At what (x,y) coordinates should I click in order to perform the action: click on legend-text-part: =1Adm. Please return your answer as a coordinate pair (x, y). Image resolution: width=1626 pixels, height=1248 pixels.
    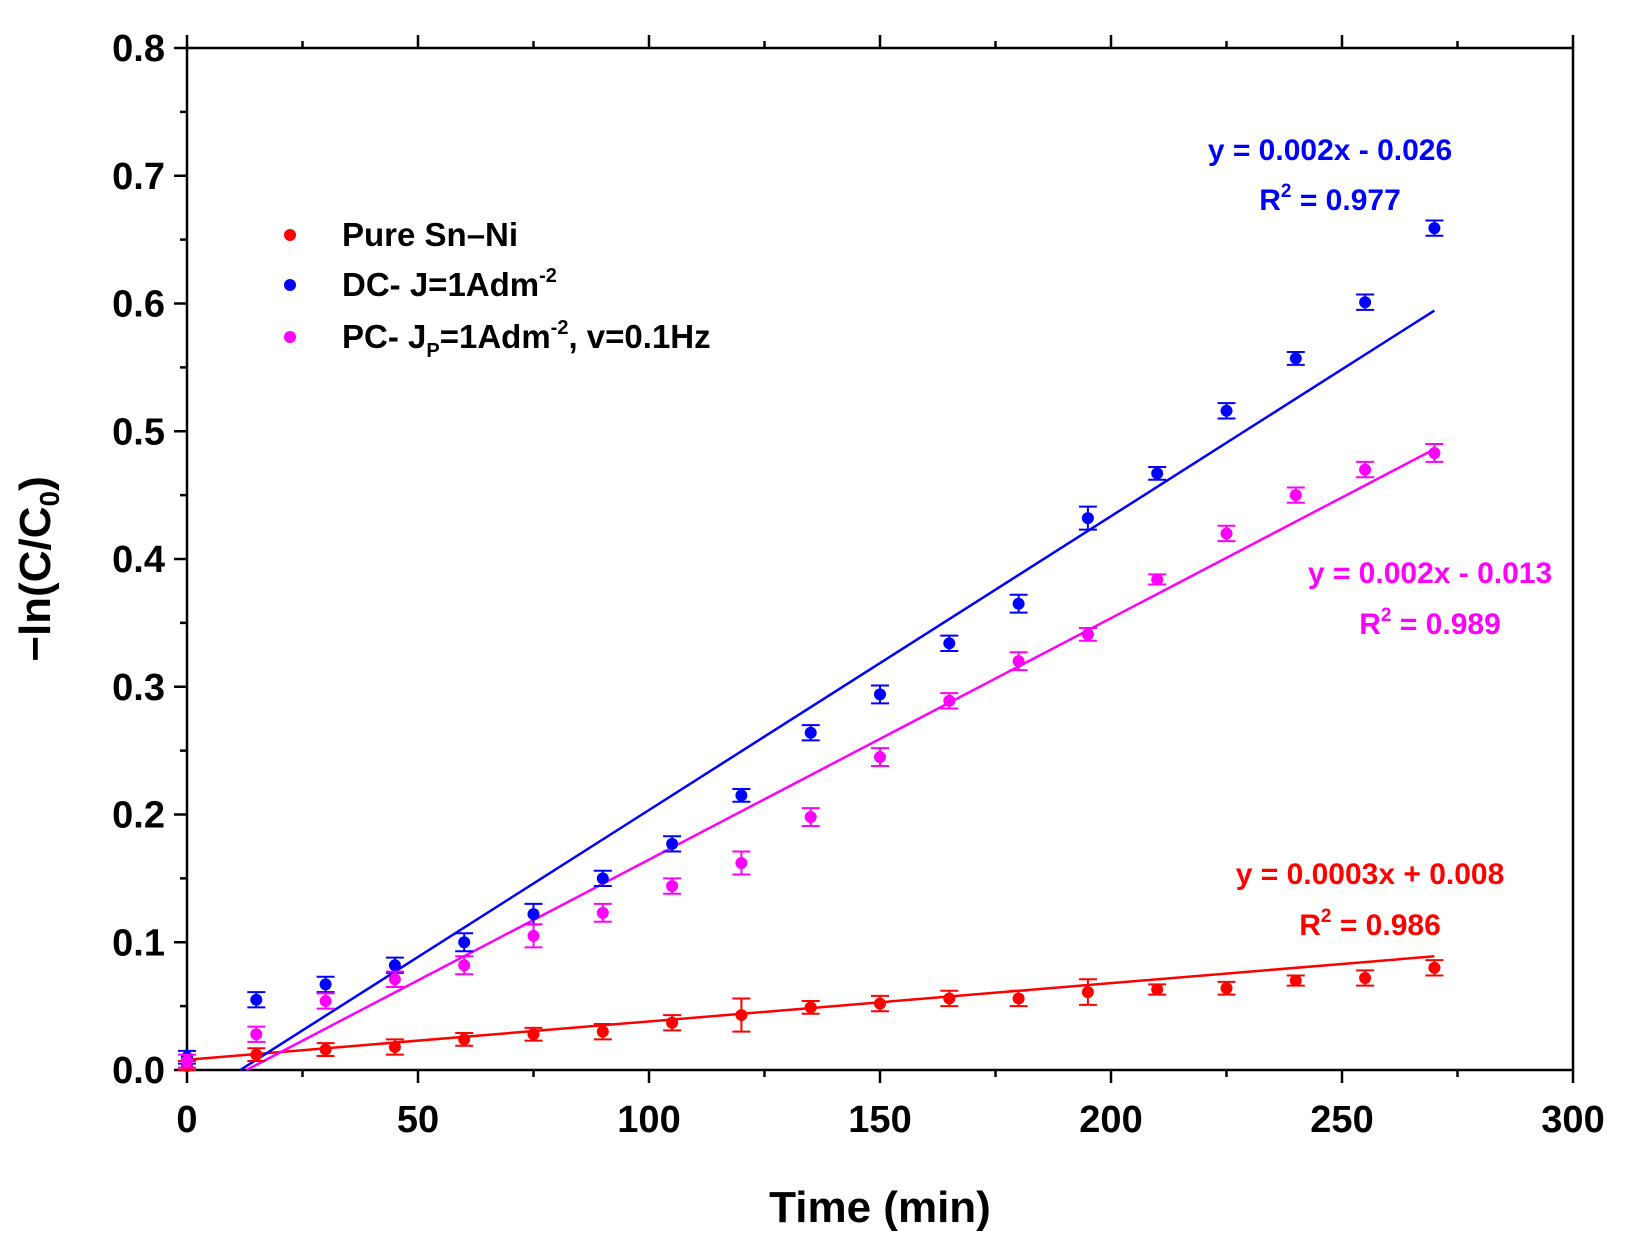
    Looking at the image, I should click on (495, 336).